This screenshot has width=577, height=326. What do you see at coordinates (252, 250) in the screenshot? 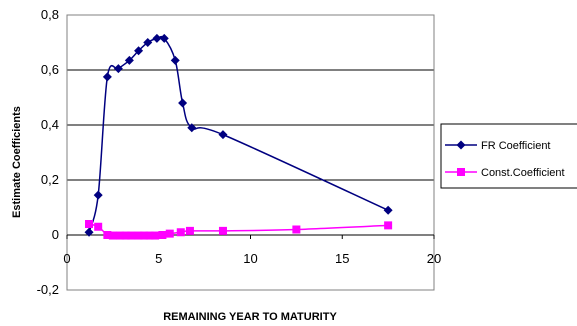
I see `x-axis-ticks: 0 5 10 15 20` at bounding box center [252, 250].